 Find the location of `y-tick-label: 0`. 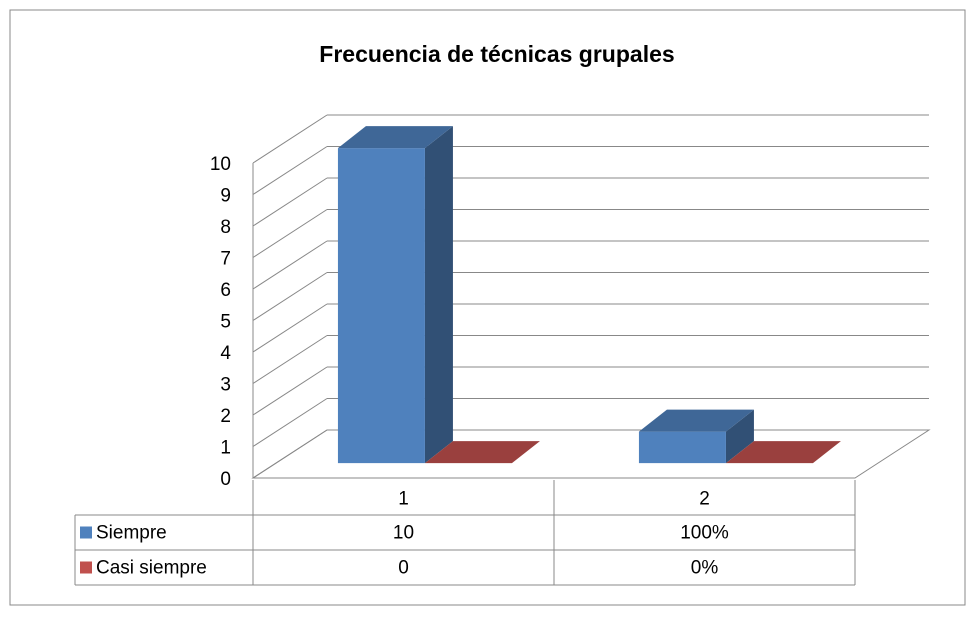

y-tick-label: 0 is located at coordinates (225, 479).